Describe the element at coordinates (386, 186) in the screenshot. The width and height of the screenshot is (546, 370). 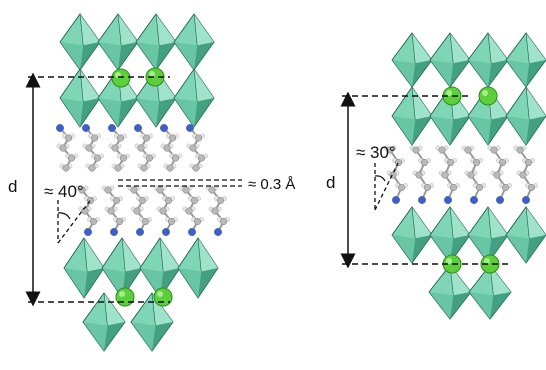
I see `right-tilt-slanted-line` at that location.